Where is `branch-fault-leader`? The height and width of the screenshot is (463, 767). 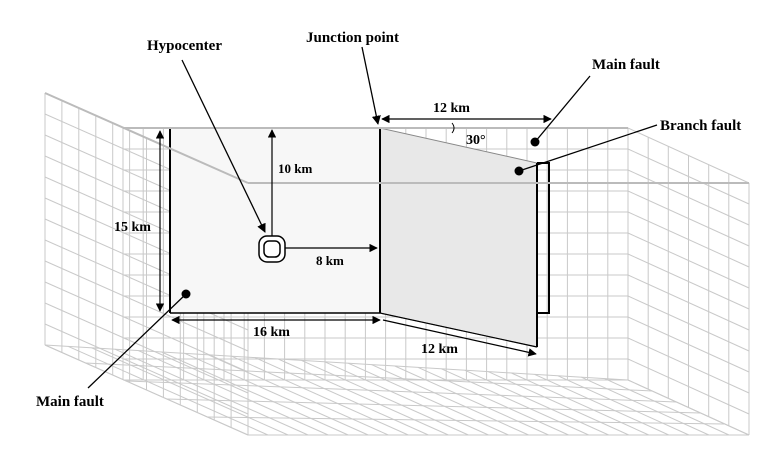 branch-fault-leader is located at coordinates (588, 148).